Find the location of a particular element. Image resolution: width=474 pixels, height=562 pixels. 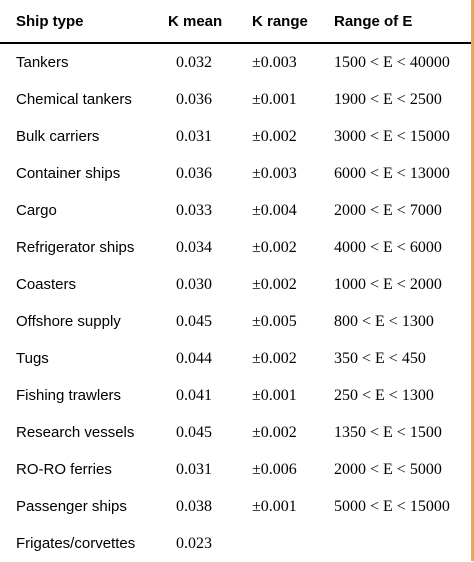

cell-range-of-e: 1350 < E < 1500 is located at coordinates (388, 432).